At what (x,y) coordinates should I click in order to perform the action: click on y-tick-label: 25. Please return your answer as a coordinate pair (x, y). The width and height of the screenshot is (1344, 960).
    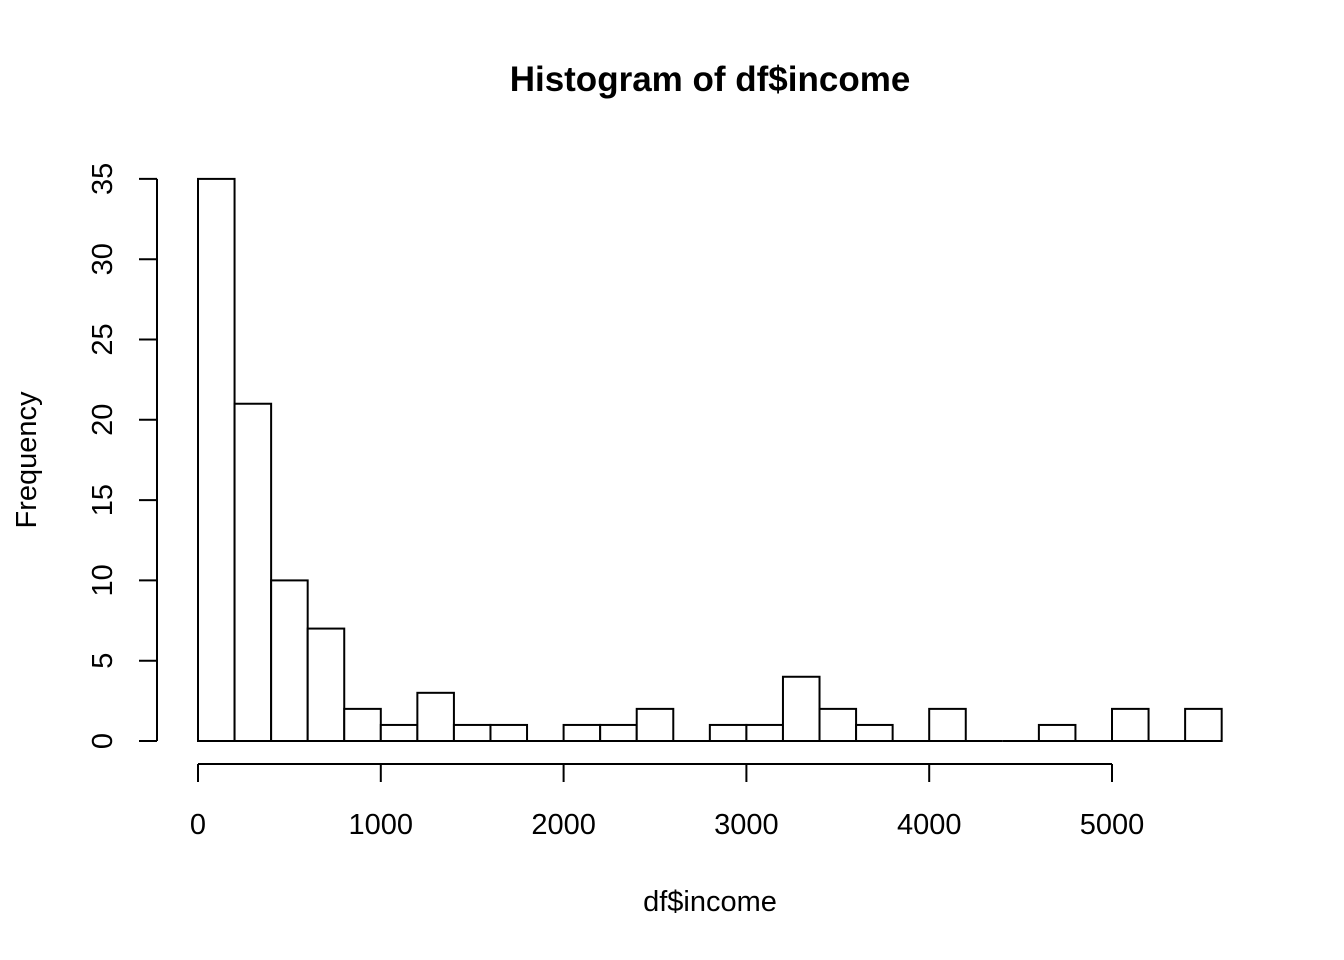
    Looking at the image, I should click on (103, 339).